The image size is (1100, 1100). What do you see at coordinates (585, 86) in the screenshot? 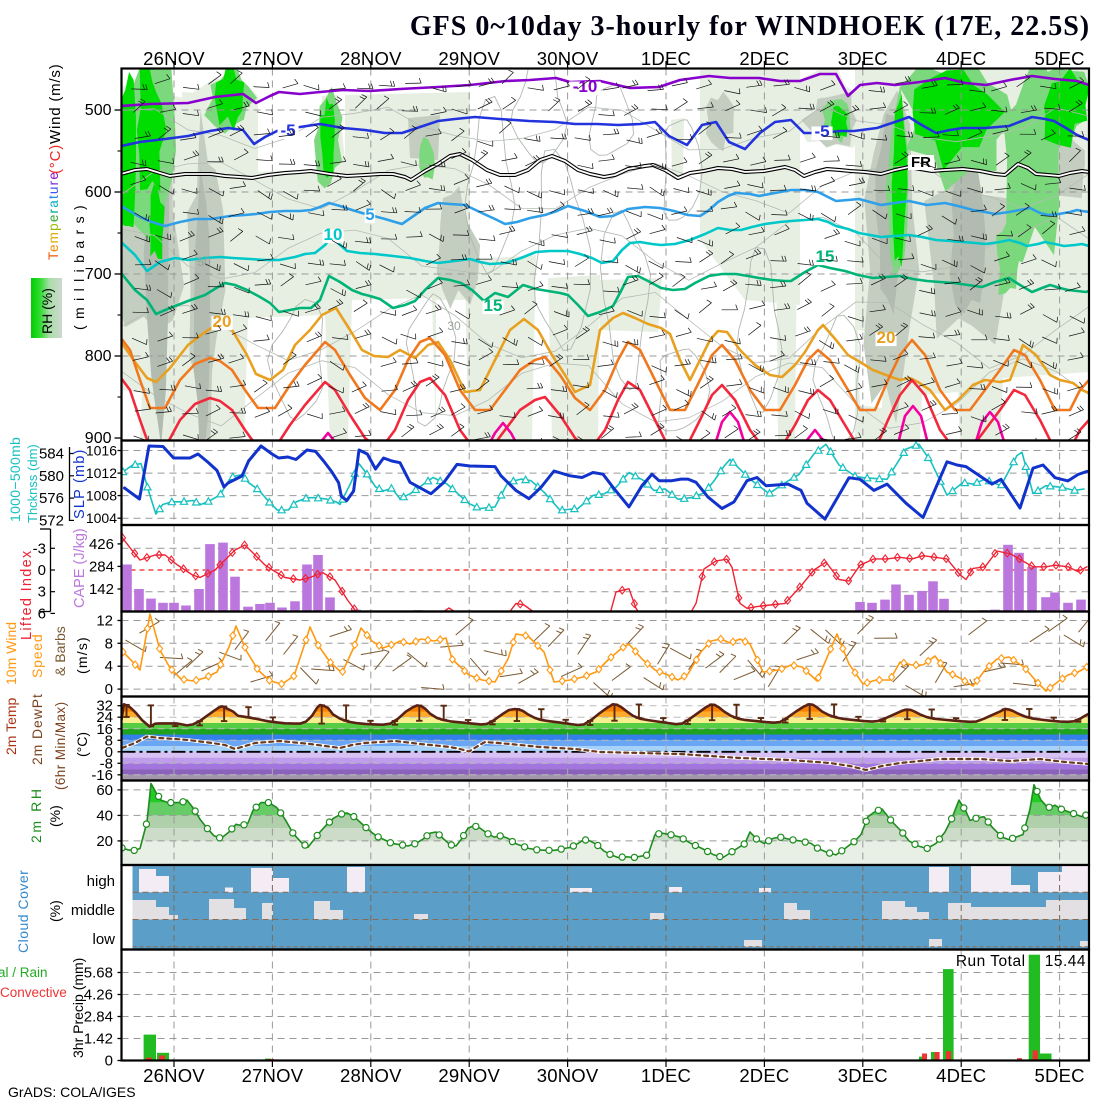
I see `svg-text: -10` at bounding box center [585, 86].